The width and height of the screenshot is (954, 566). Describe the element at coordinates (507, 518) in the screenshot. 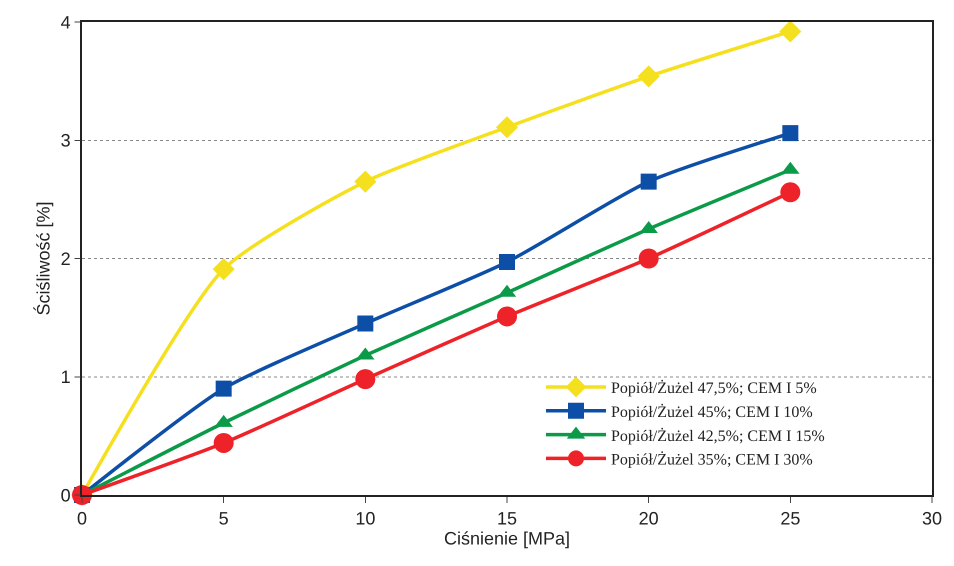

I see `x-tick-label: 15` at that location.